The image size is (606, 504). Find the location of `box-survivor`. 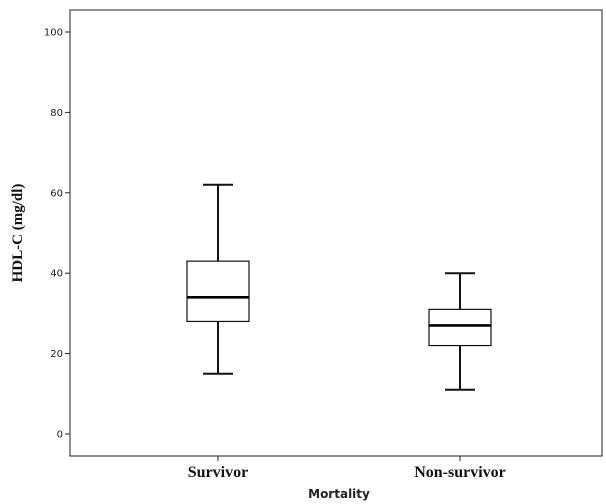

box-survivor is located at coordinates (218, 279).